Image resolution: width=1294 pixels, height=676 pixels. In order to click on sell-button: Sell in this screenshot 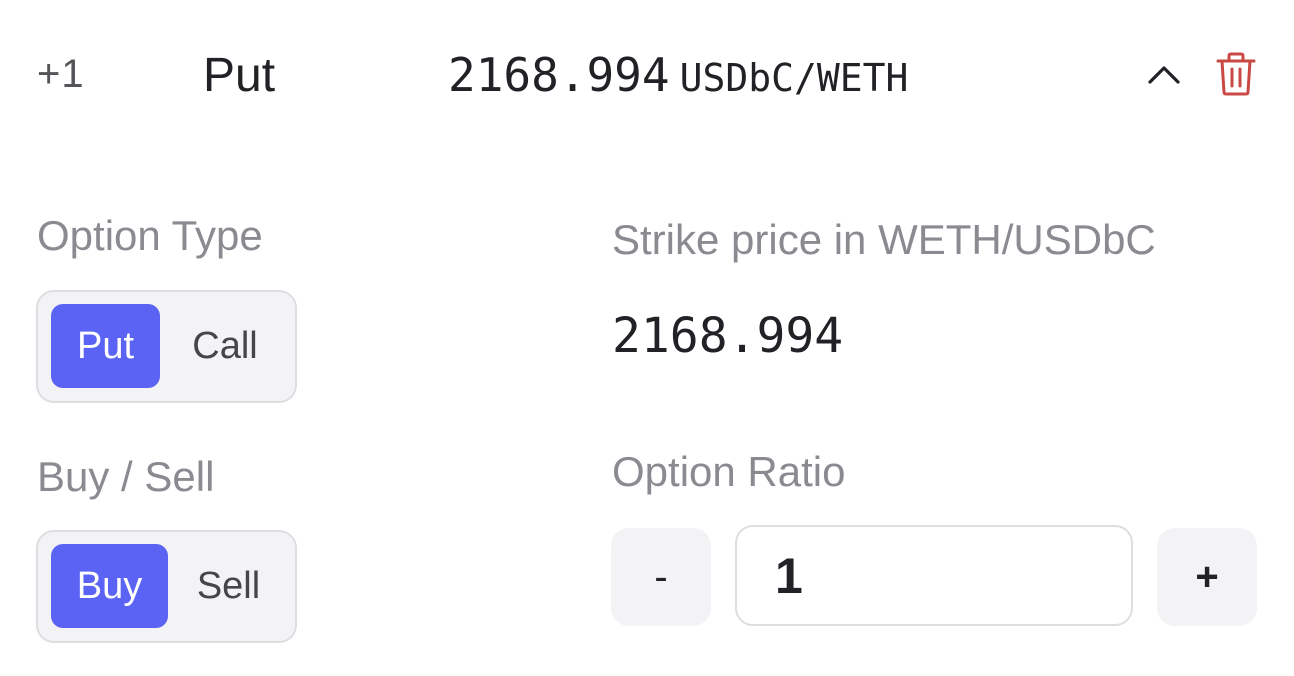, I will do `click(228, 585)`.